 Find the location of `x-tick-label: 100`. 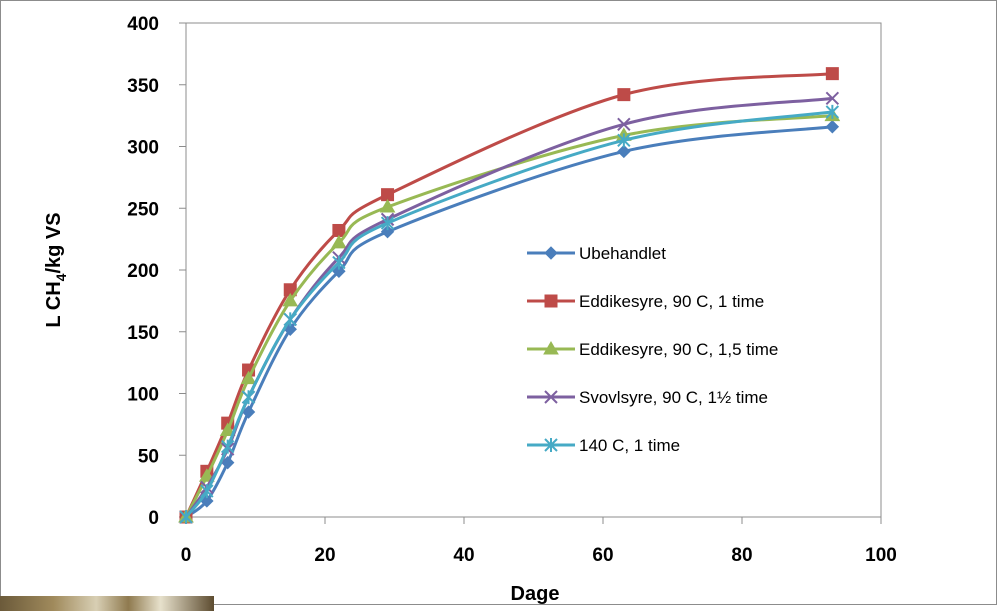

x-tick-label: 100 is located at coordinates (881, 555).